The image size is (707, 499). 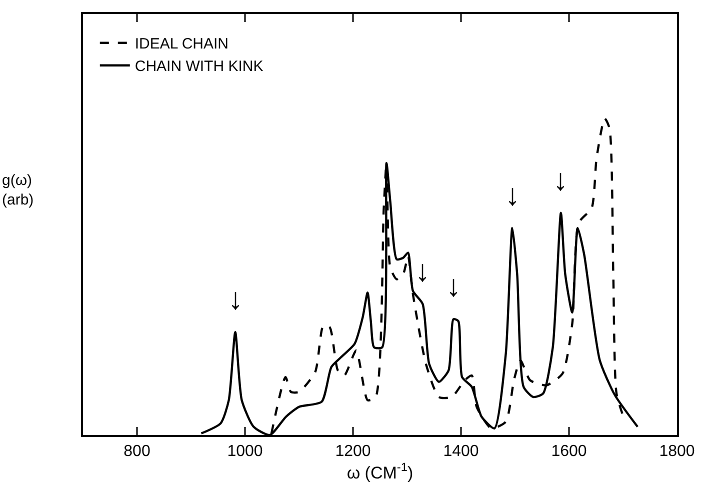 I want to click on legend-label: CHAIN WITH KINK, so click(x=199, y=67).